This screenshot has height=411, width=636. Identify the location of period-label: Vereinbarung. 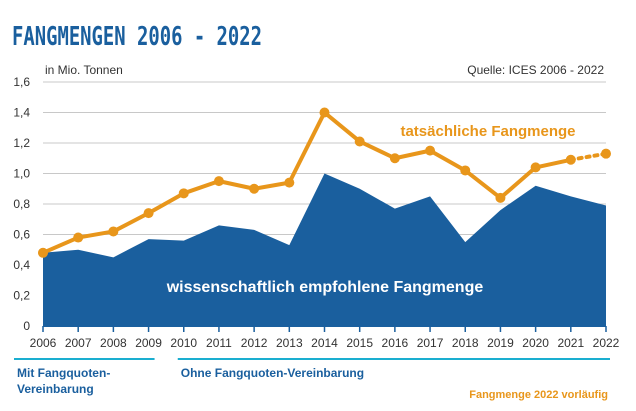
(55, 389).